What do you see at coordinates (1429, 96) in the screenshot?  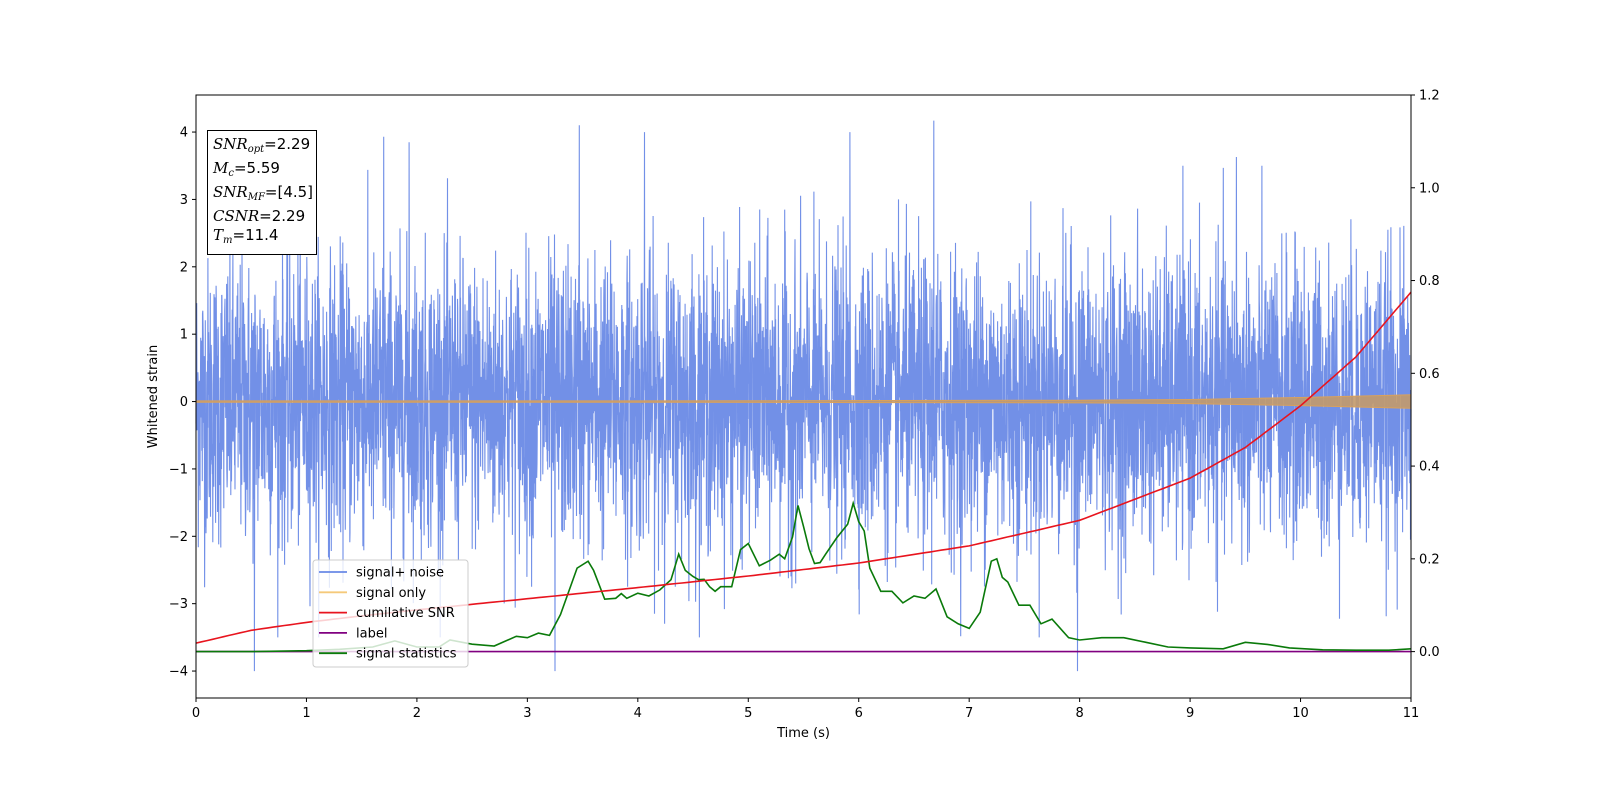 I see `y2-tick-label: 1.2` at bounding box center [1429, 96].